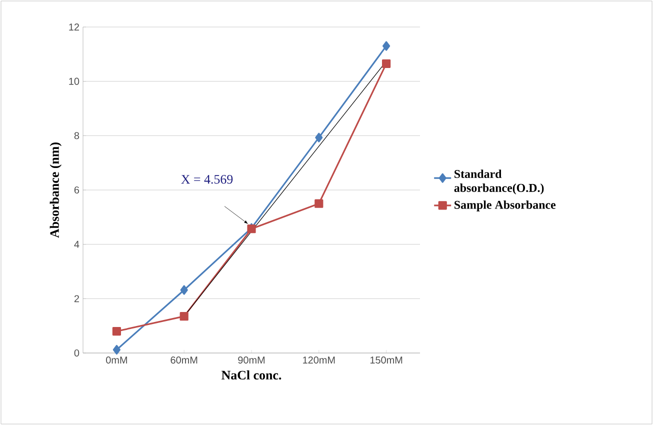 This screenshot has height=425, width=653. I want to click on x-tick-label: 150mM, so click(386, 360).